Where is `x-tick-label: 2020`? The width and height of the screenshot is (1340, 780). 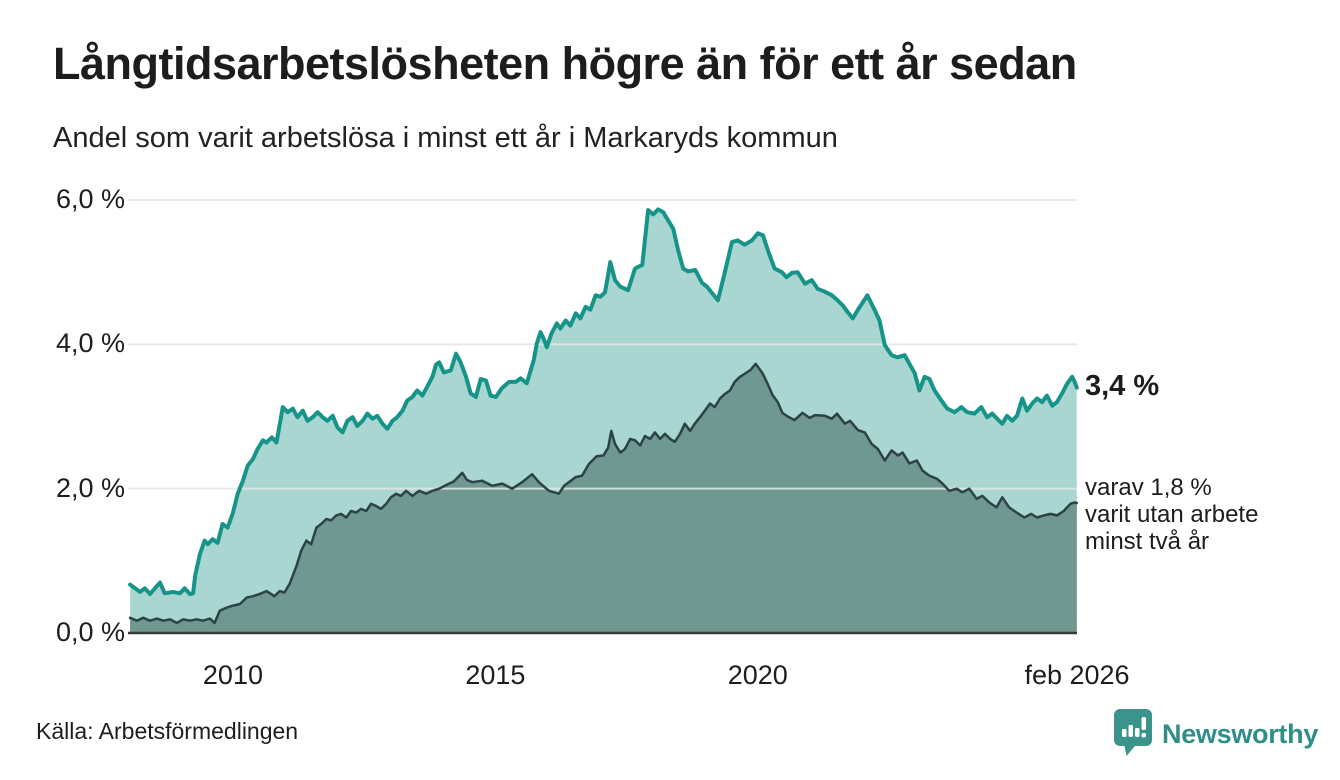 x-tick-label: 2020 is located at coordinates (757, 675).